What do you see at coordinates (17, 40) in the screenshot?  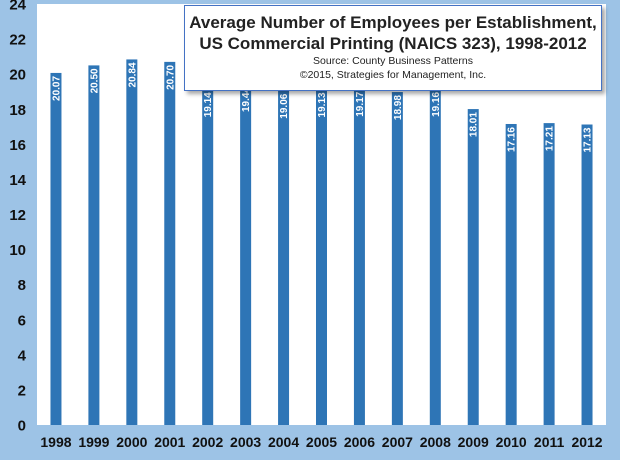 I see `y-tick-label: 22` at bounding box center [17, 40].